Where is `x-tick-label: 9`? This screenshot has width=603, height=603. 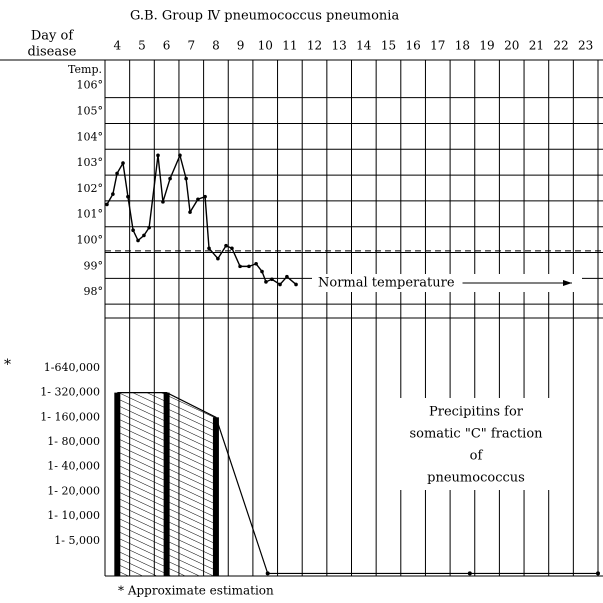 x-tick-label: 9 is located at coordinates (241, 46).